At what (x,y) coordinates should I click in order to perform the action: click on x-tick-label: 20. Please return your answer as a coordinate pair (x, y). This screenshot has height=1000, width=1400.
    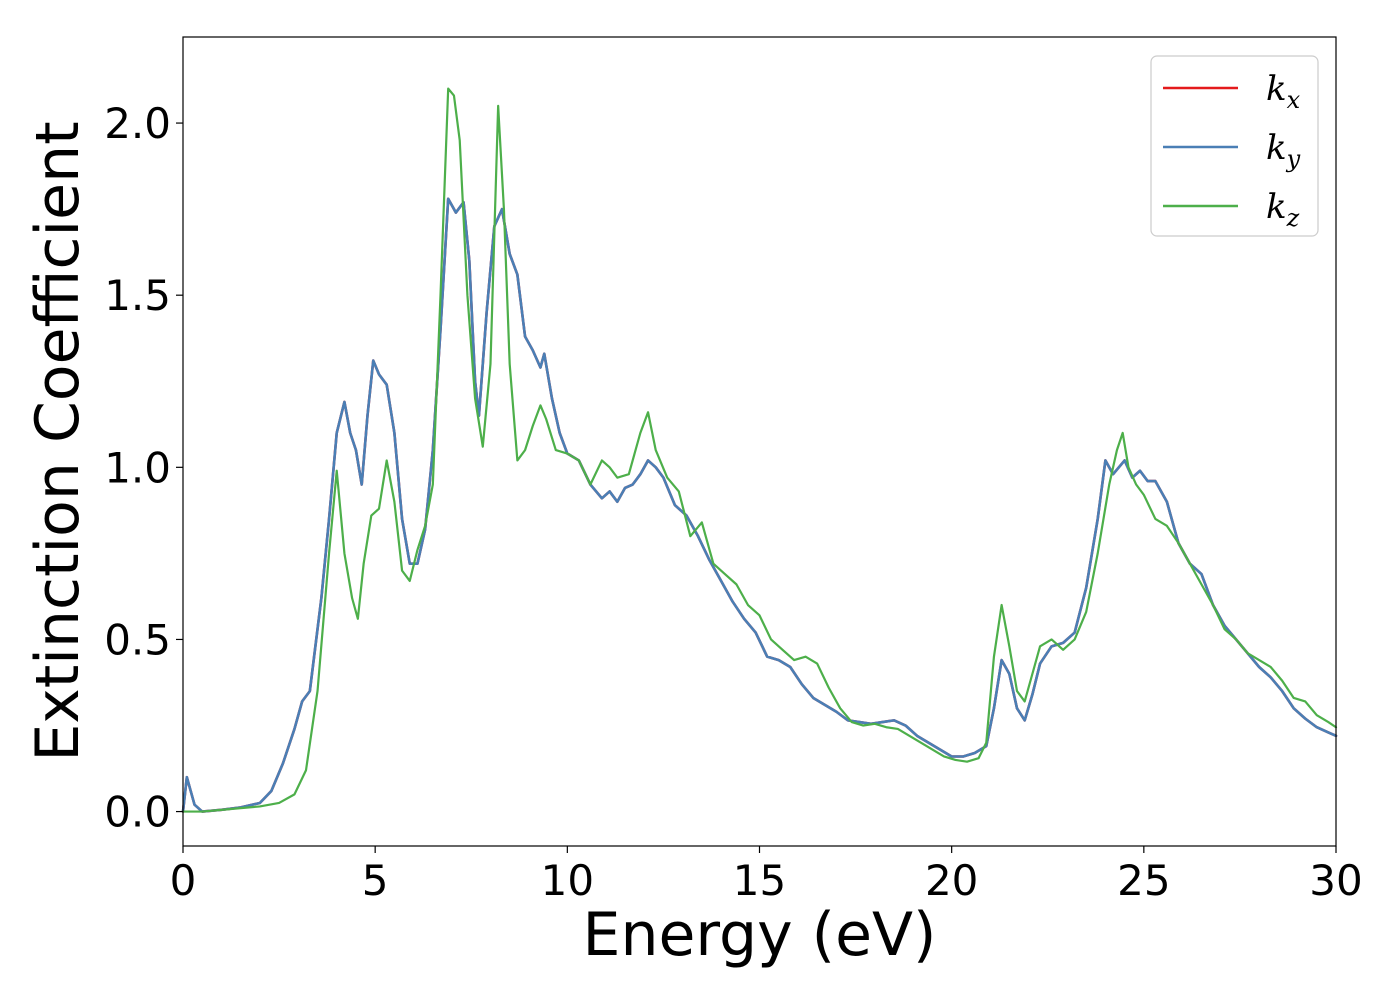
    Looking at the image, I should click on (951, 880).